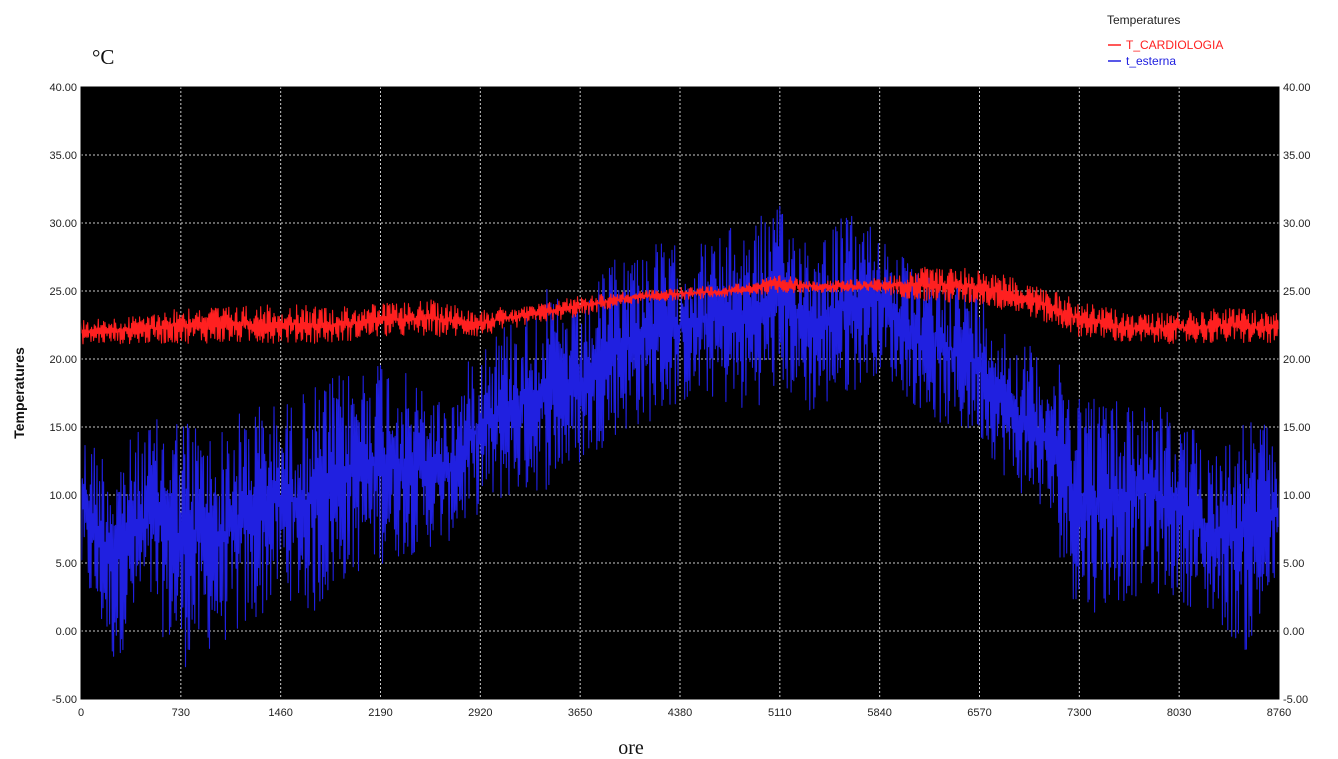 This screenshot has height=759, width=1338. I want to click on x-tick-label: 2190, so click(380, 713).